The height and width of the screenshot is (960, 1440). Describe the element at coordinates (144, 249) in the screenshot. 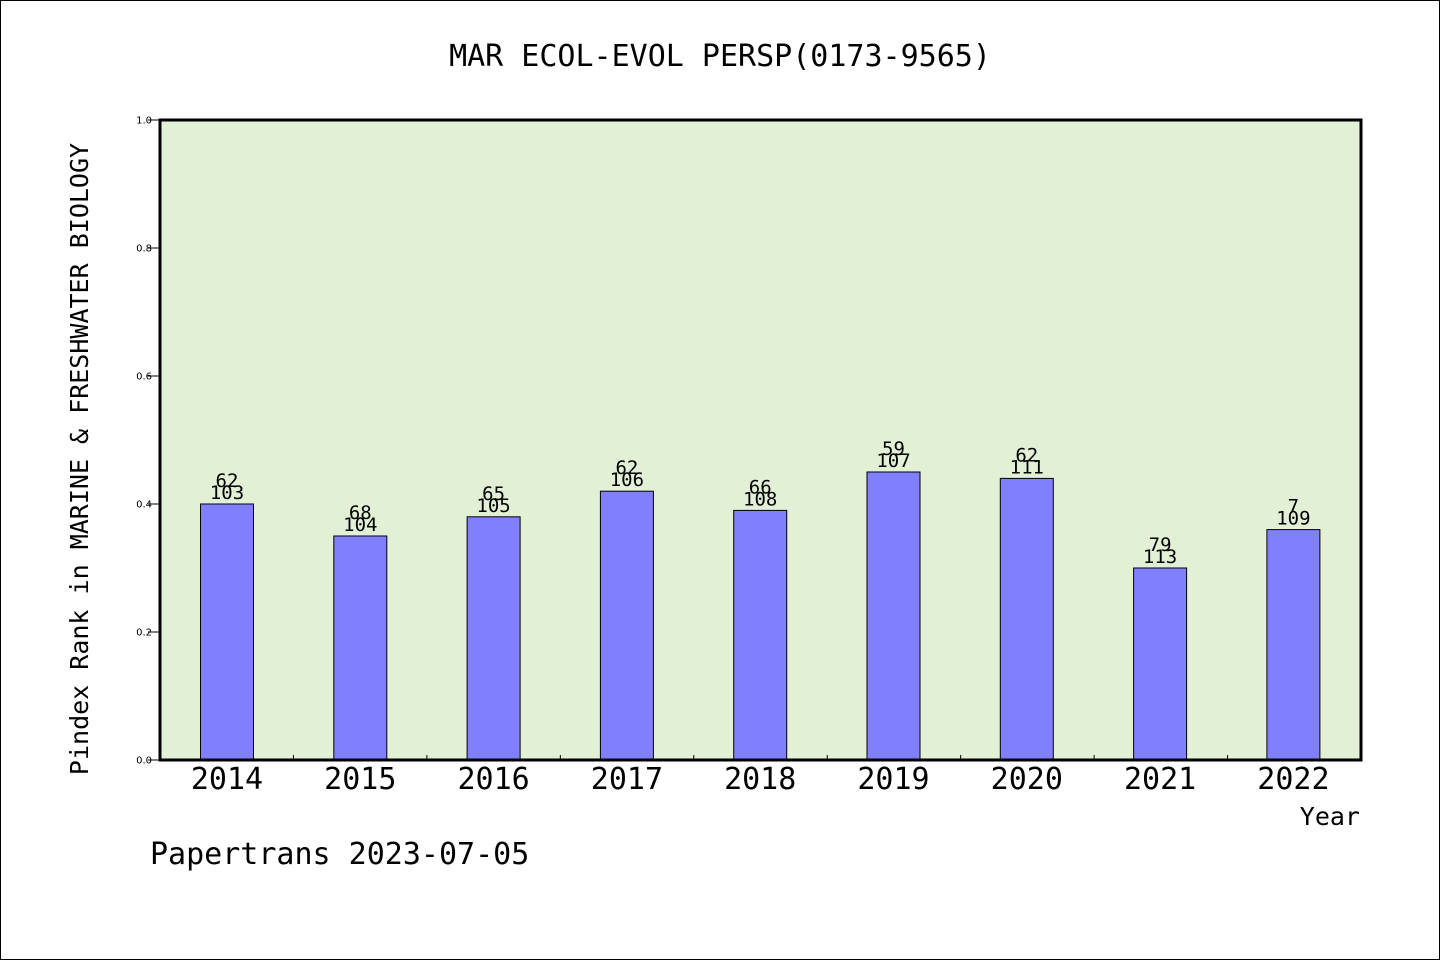

I see `y-tick-label: 0.8` at that location.